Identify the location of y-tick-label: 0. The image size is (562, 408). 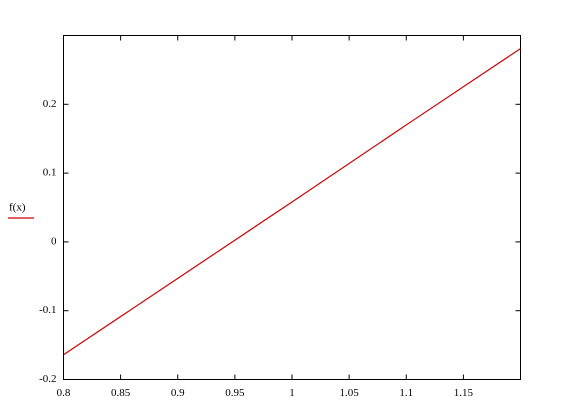
(54, 241).